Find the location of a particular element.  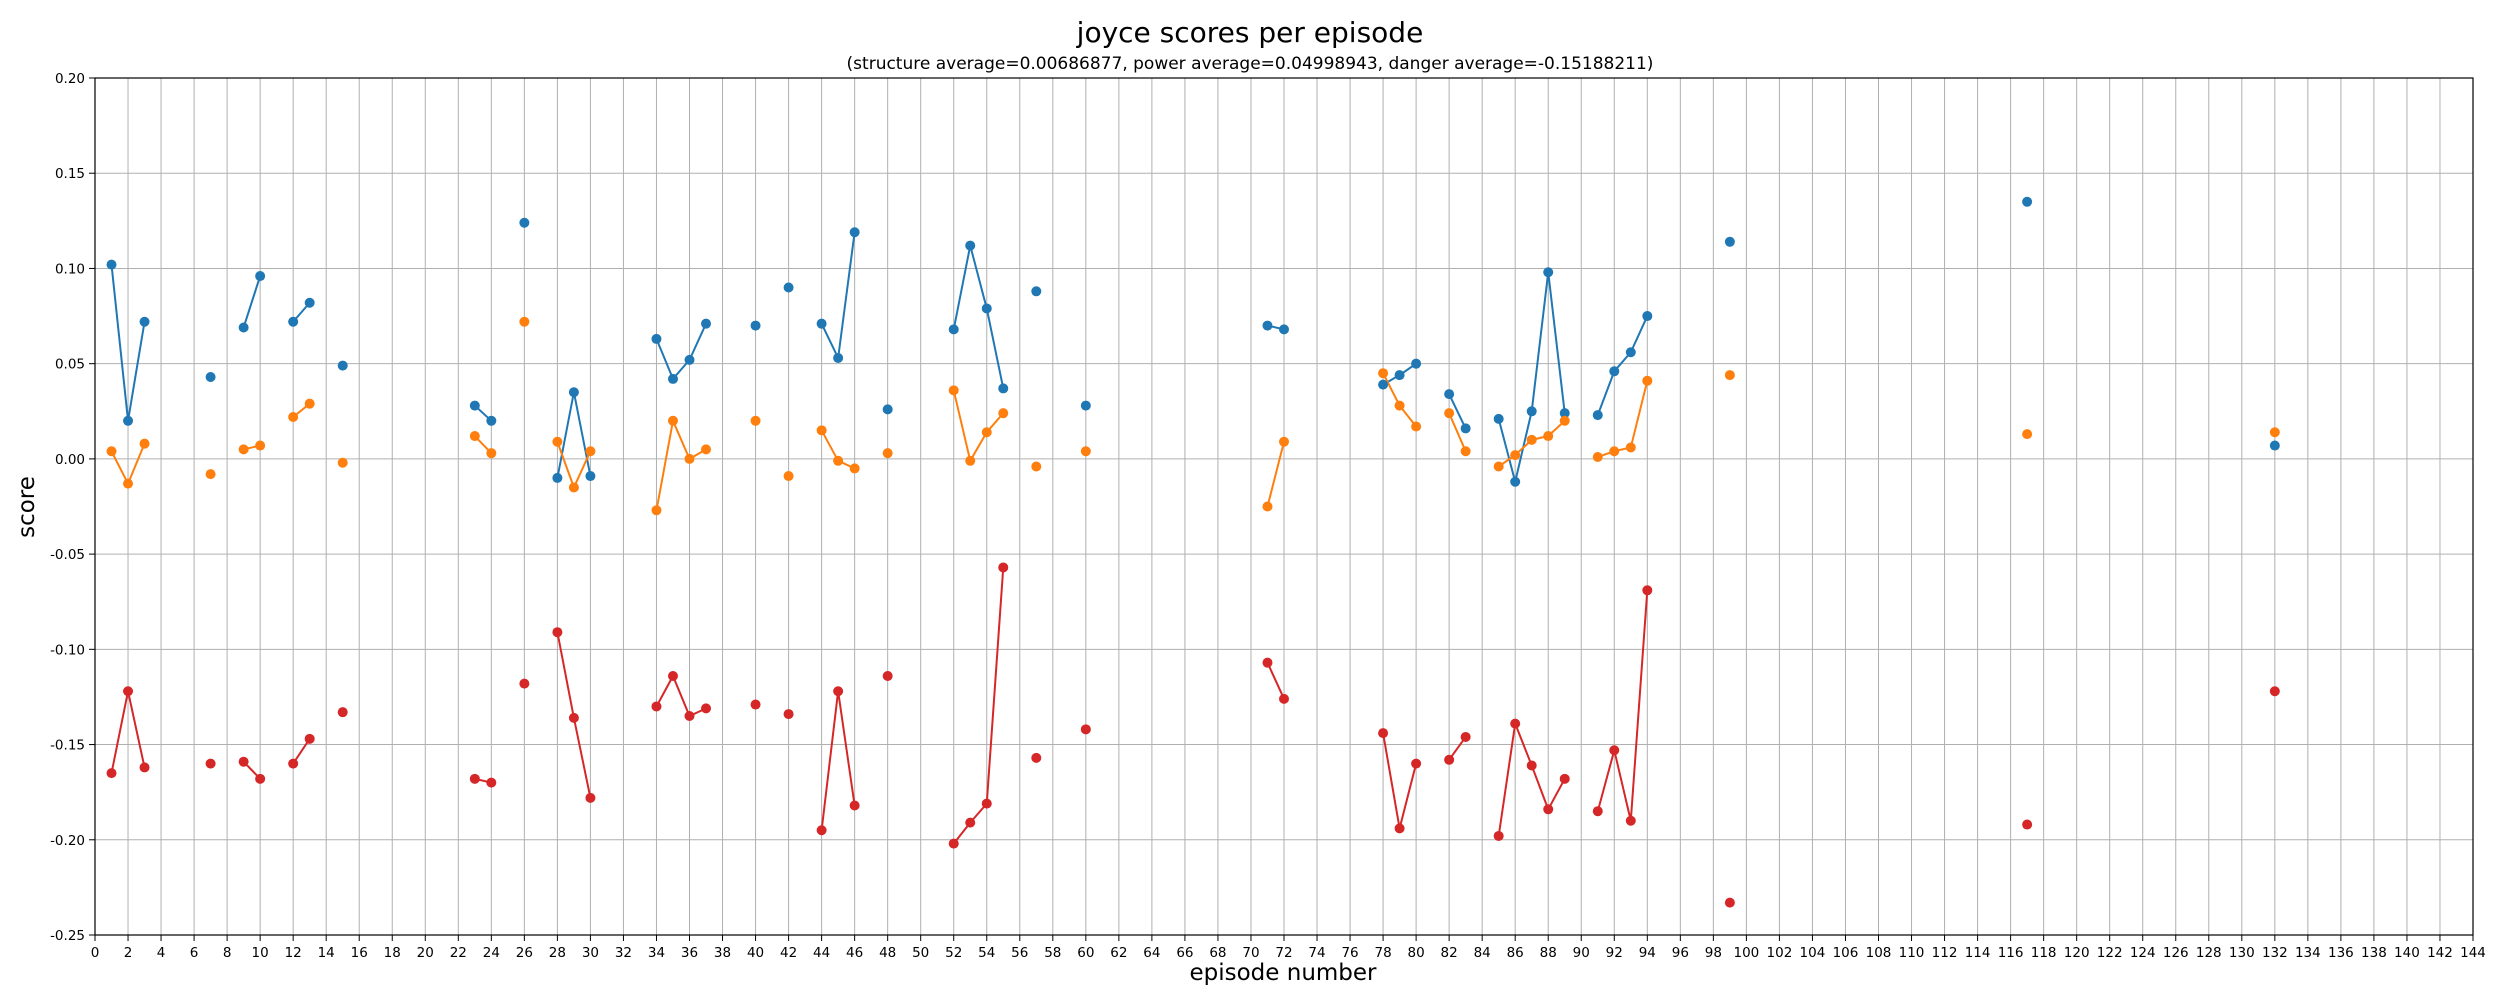

x-tick-label: 144 is located at coordinates (2473, 953).